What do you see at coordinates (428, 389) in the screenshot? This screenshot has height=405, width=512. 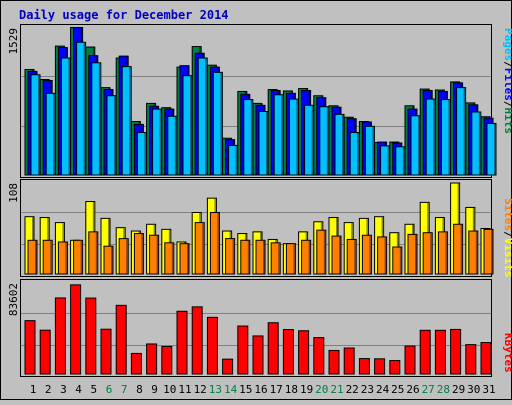 I see `day-label-27: 27` at bounding box center [428, 389].